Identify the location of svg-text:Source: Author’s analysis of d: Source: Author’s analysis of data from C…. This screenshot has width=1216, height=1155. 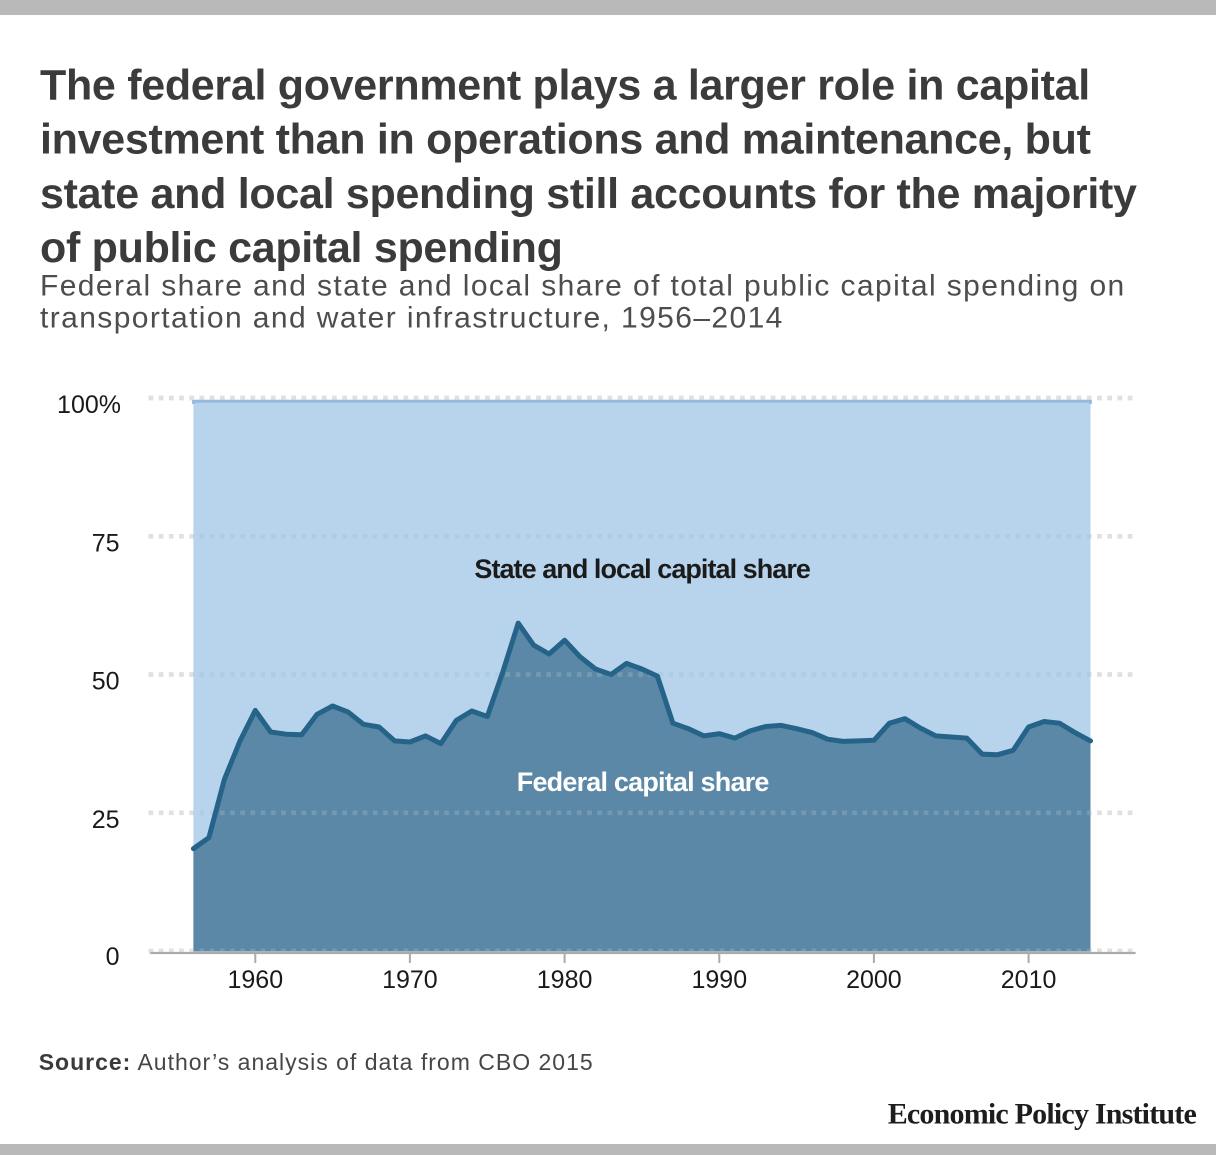
(316, 1062).